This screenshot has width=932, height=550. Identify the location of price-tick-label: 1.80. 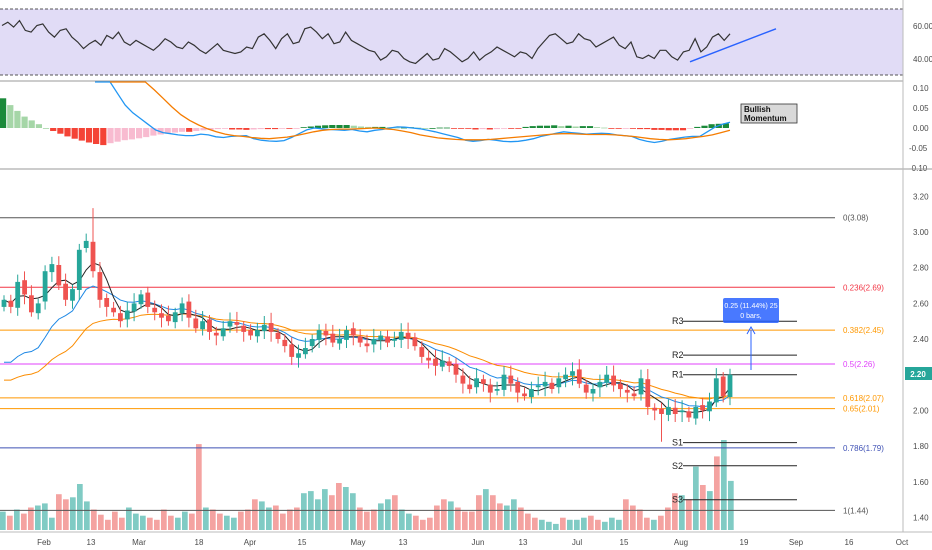
(921, 446).